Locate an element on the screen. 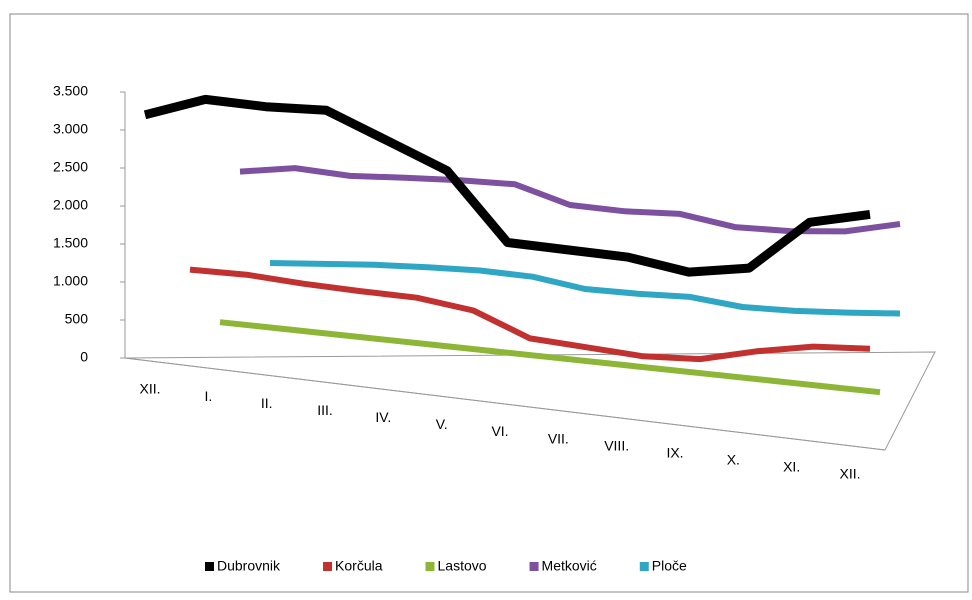  legend-label: Dubrovnik is located at coordinates (249, 566).